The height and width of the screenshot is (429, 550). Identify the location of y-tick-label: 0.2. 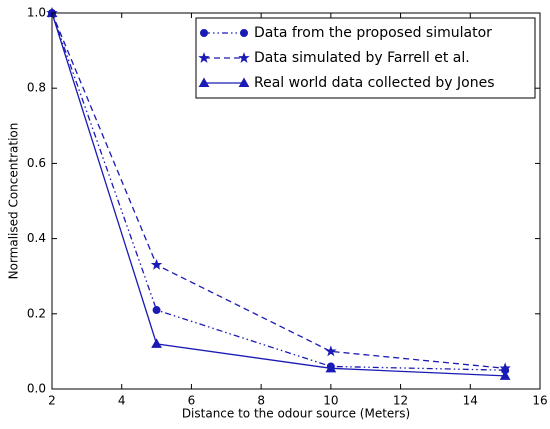
(36, 313).